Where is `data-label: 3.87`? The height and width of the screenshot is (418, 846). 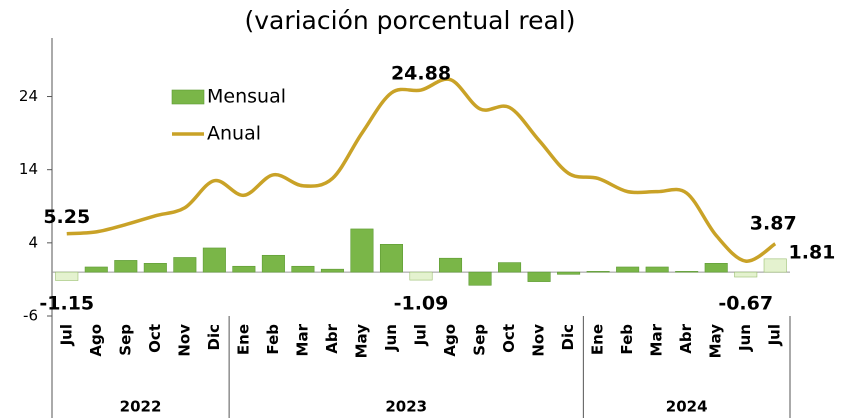 data-label: 3.87 is located at coordinates (773, 223).